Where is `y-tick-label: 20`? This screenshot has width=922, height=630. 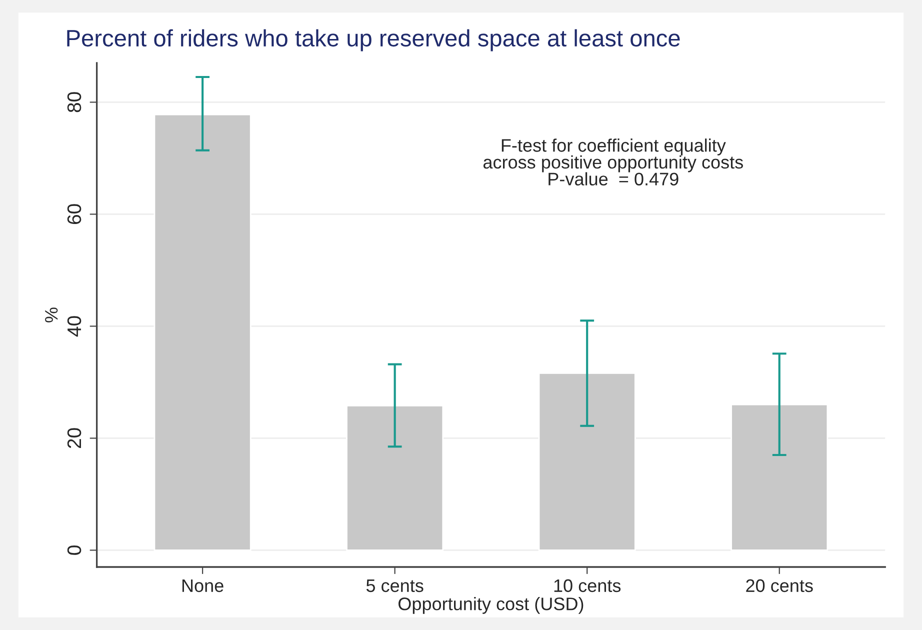
y-tick-label: 20 is located at coordinates (74, 438).